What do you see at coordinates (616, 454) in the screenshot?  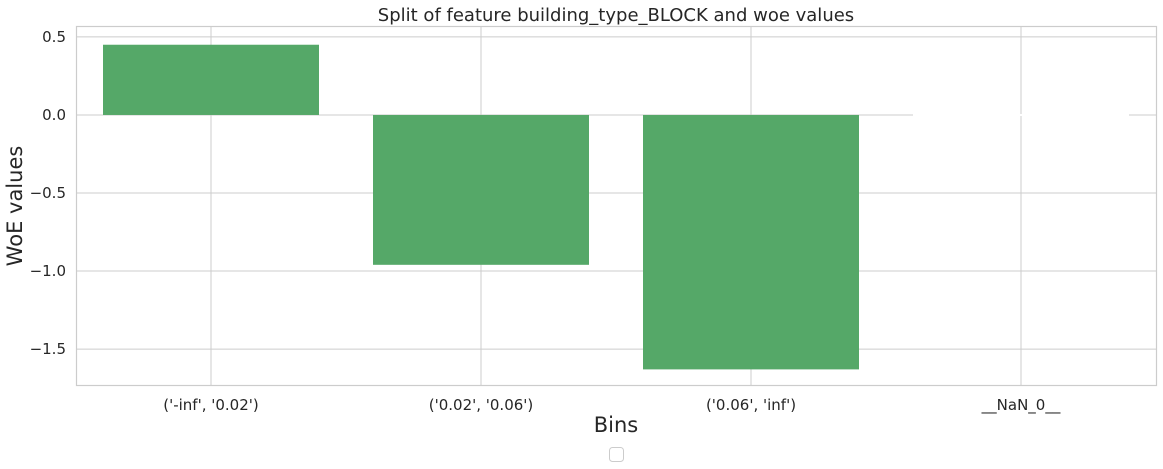 I see `legend-box` at bounding box center [616, 454].